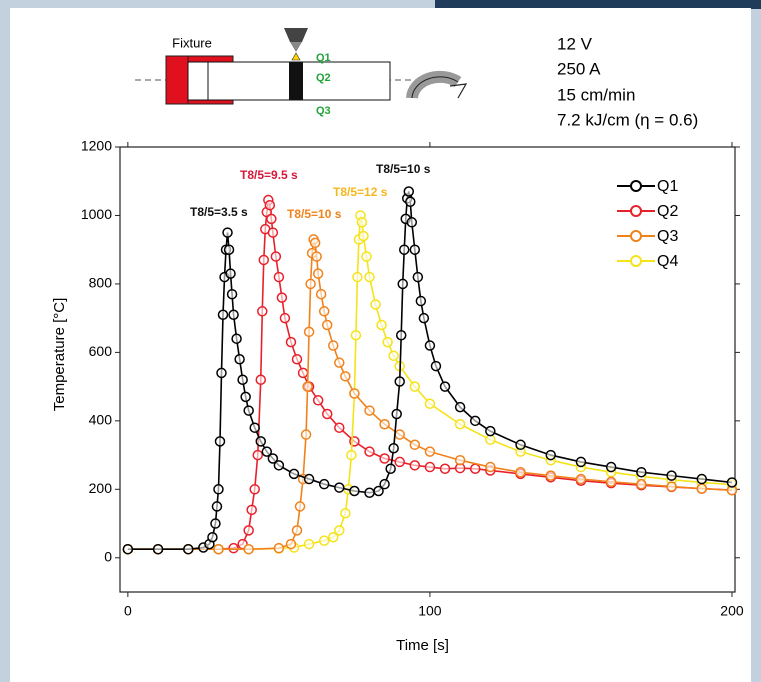 This screenshot has height=682, width=761. Describe the element at coordinates (575, 43) in the screenshot. I see `parameter: 12 V` at that location.